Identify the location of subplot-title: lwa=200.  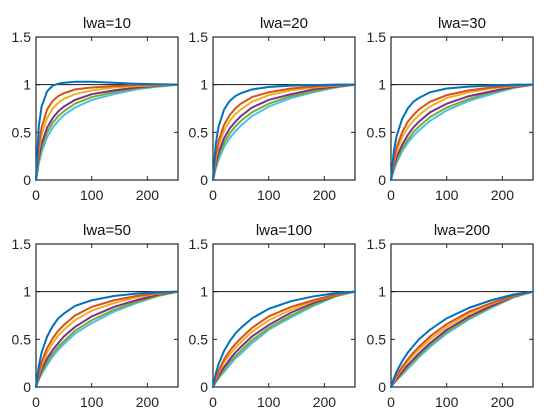
(462, 230).